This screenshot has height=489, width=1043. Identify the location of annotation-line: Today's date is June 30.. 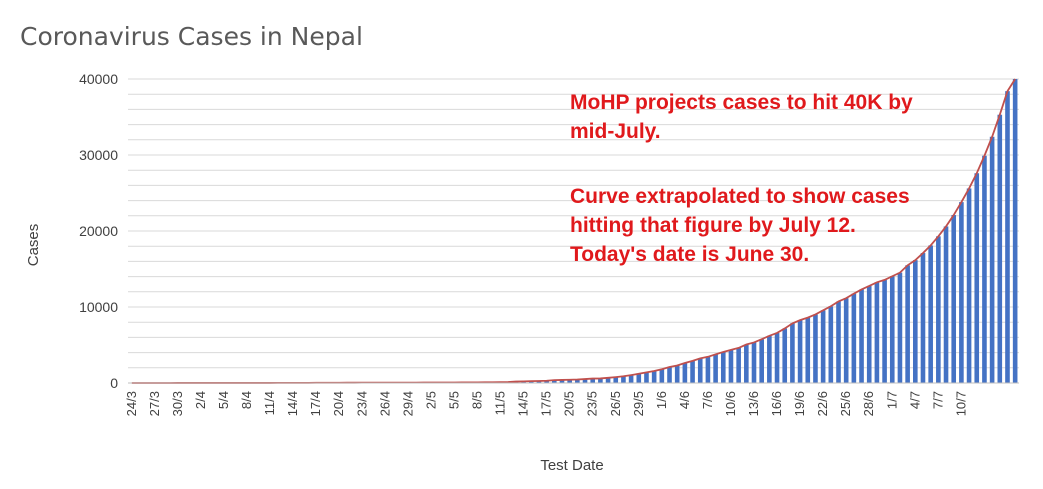
(690, 254).